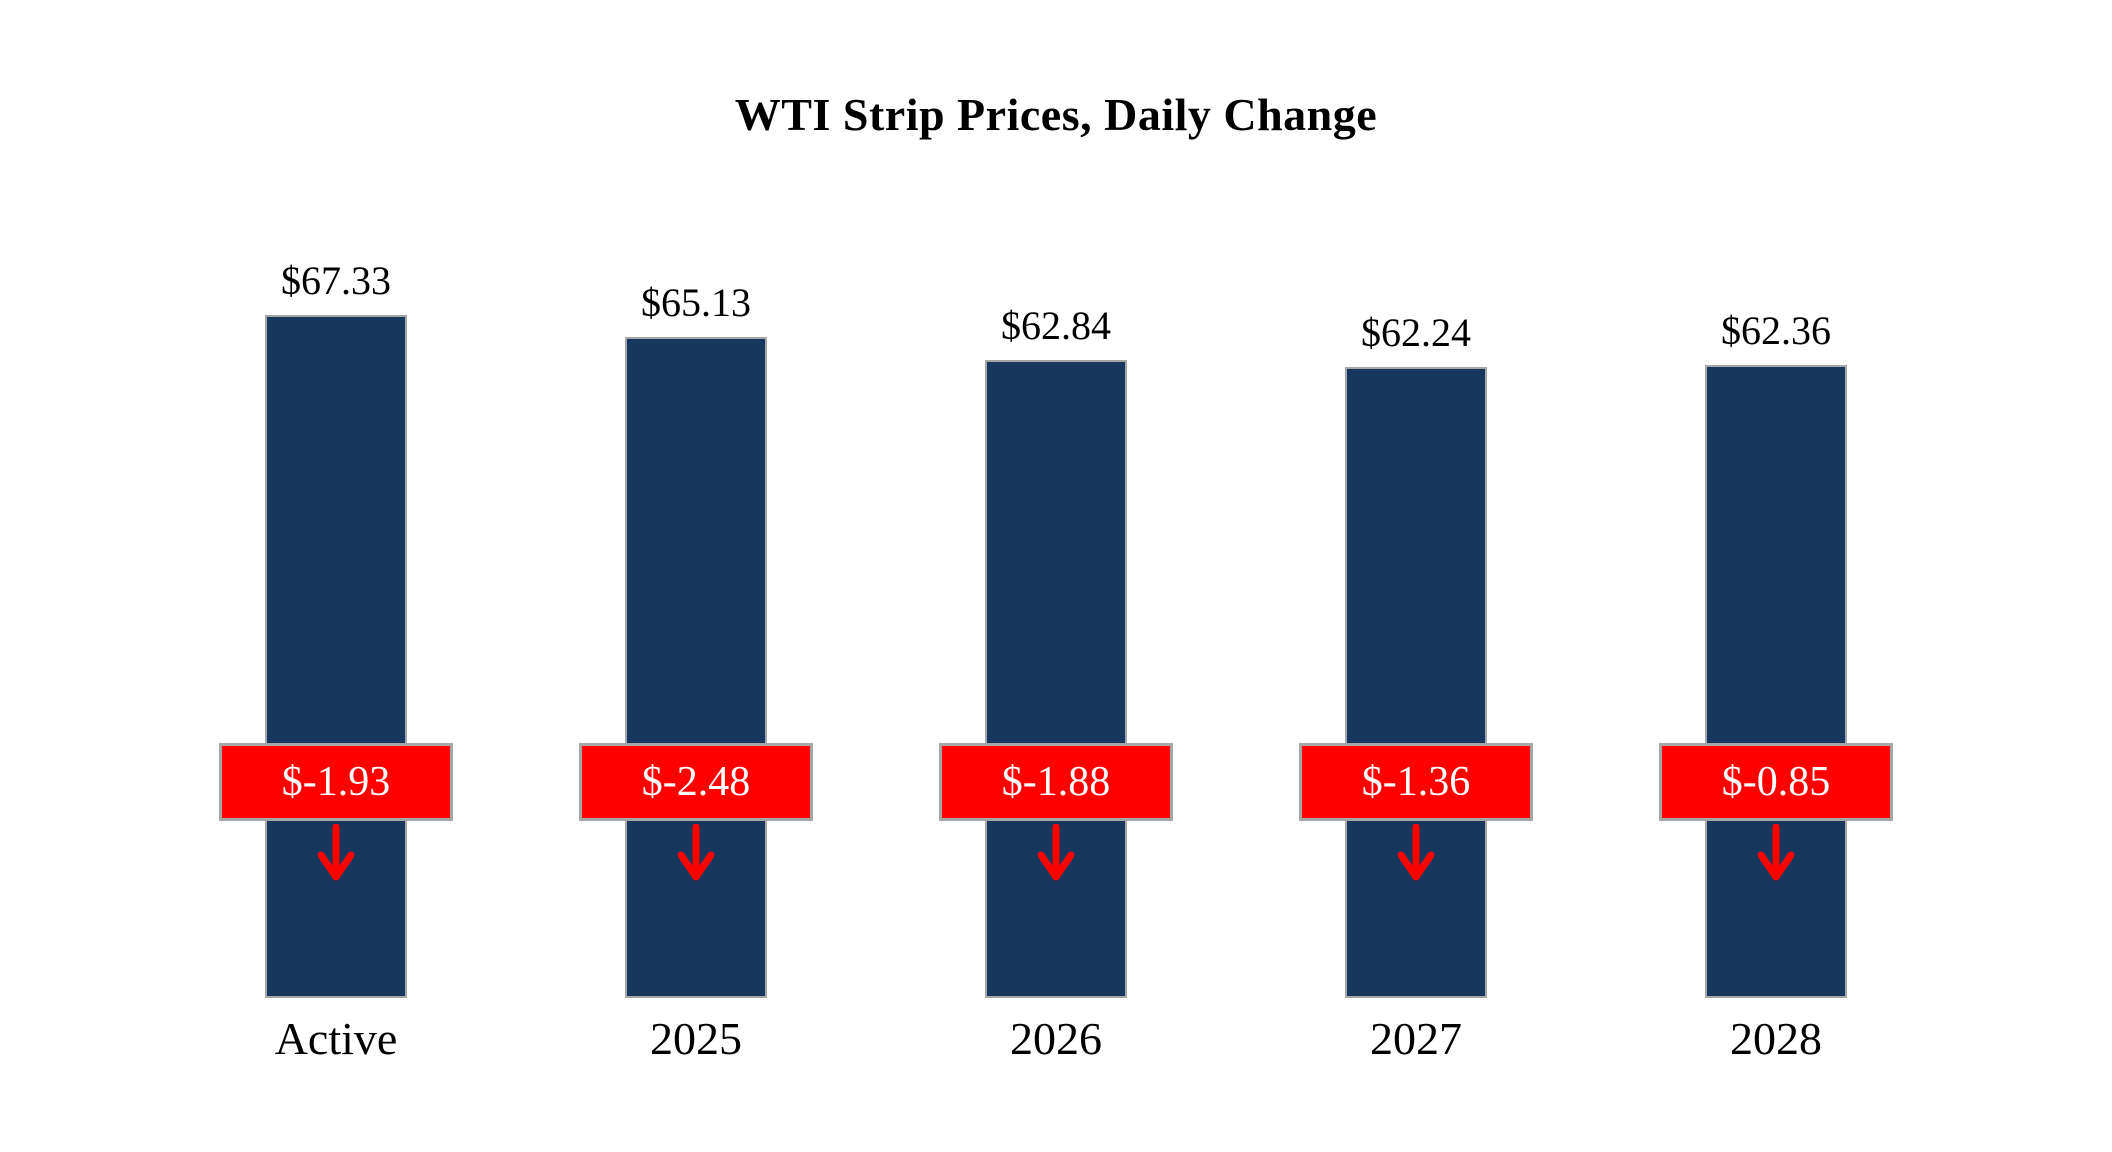 The image size is (2112, 1152). What do you see at coordinates (1416, 1038) in the screenshot?
I see `category-label: 2027` at bounding box center [1416, 1038].